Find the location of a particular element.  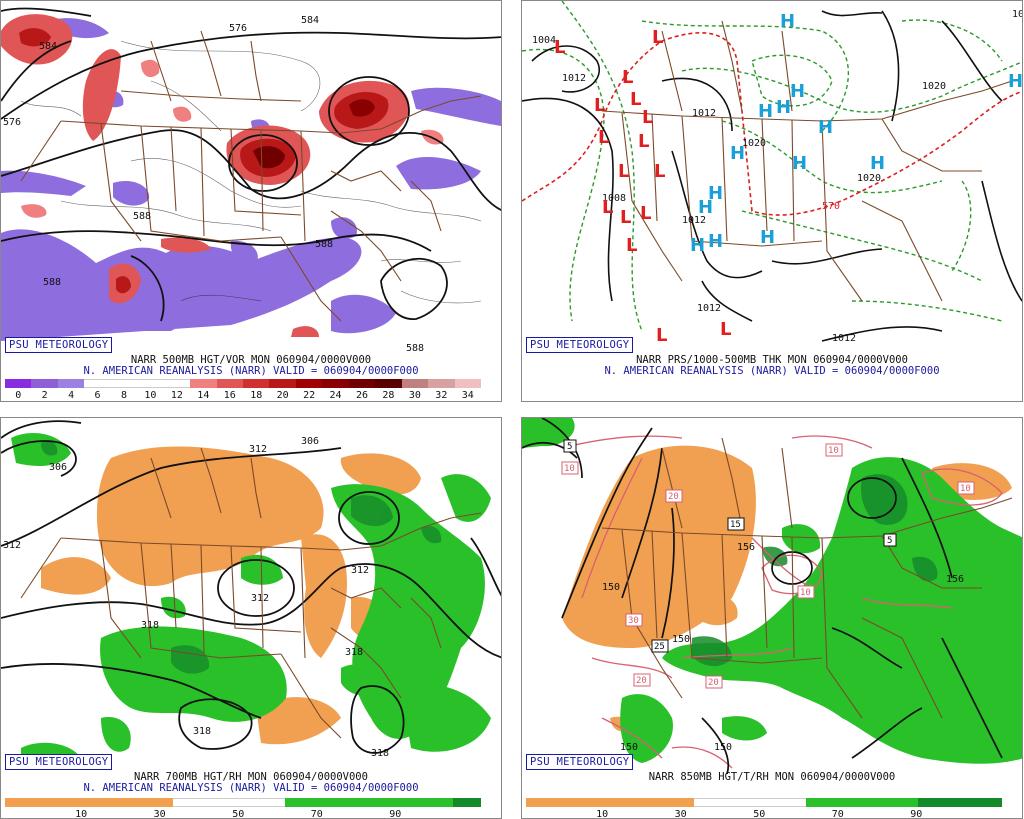

rh850-color-scale is located at coordinates (764, 802).